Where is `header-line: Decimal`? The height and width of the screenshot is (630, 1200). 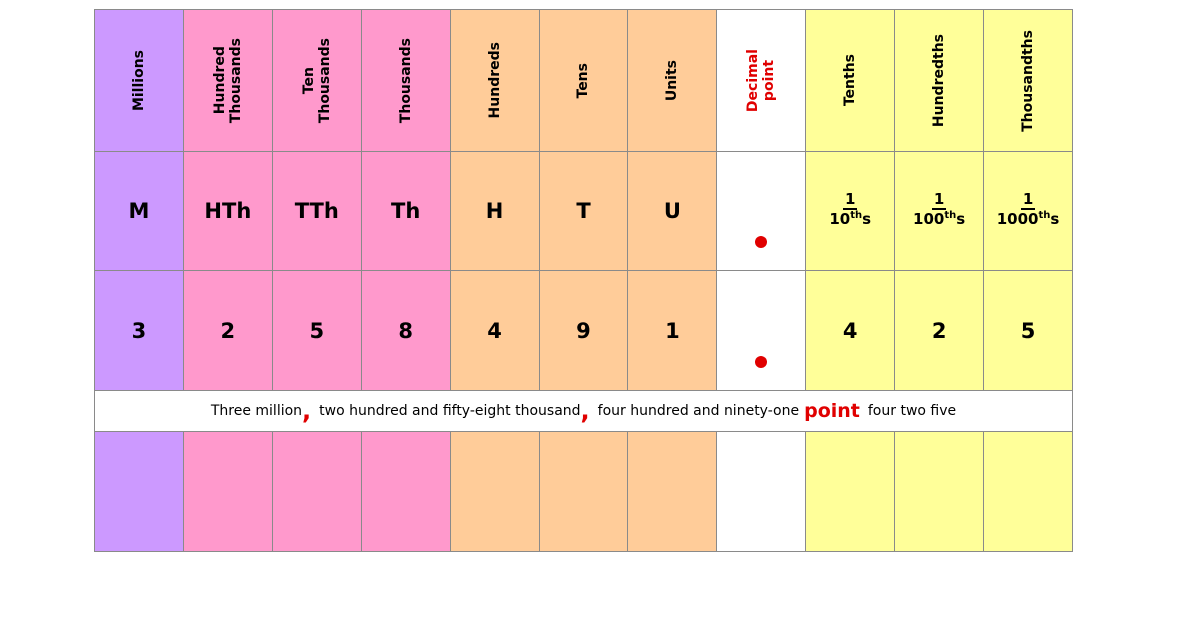 header-line: Decimal is located at coordinates (753, 80).